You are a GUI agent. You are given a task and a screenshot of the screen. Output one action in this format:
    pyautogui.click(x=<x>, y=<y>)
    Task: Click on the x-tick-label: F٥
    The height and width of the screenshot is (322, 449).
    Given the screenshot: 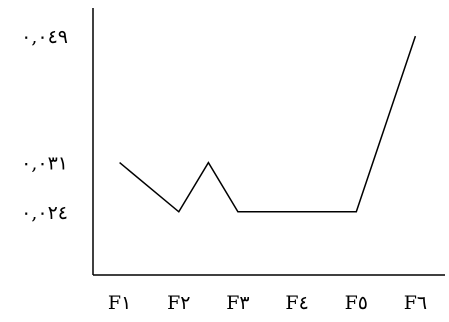 What is the action you would take?
    pyautogui.click(x=356, y=303)
    